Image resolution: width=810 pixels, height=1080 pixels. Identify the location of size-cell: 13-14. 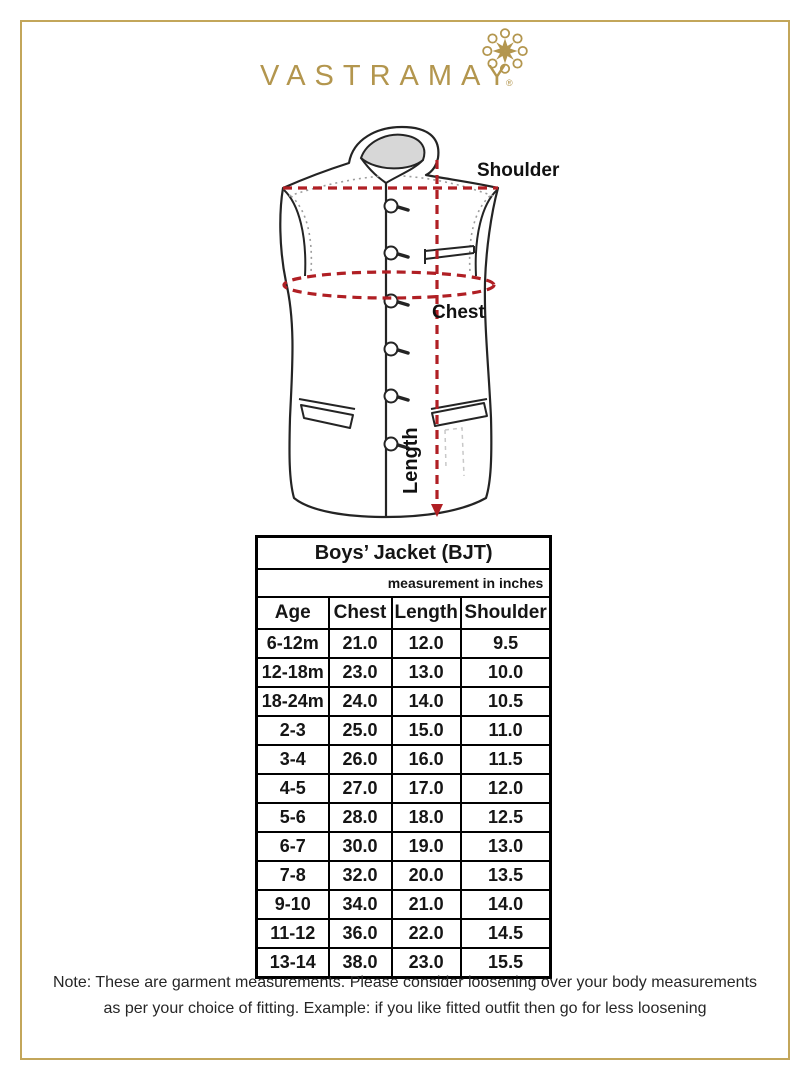
(292, 963).